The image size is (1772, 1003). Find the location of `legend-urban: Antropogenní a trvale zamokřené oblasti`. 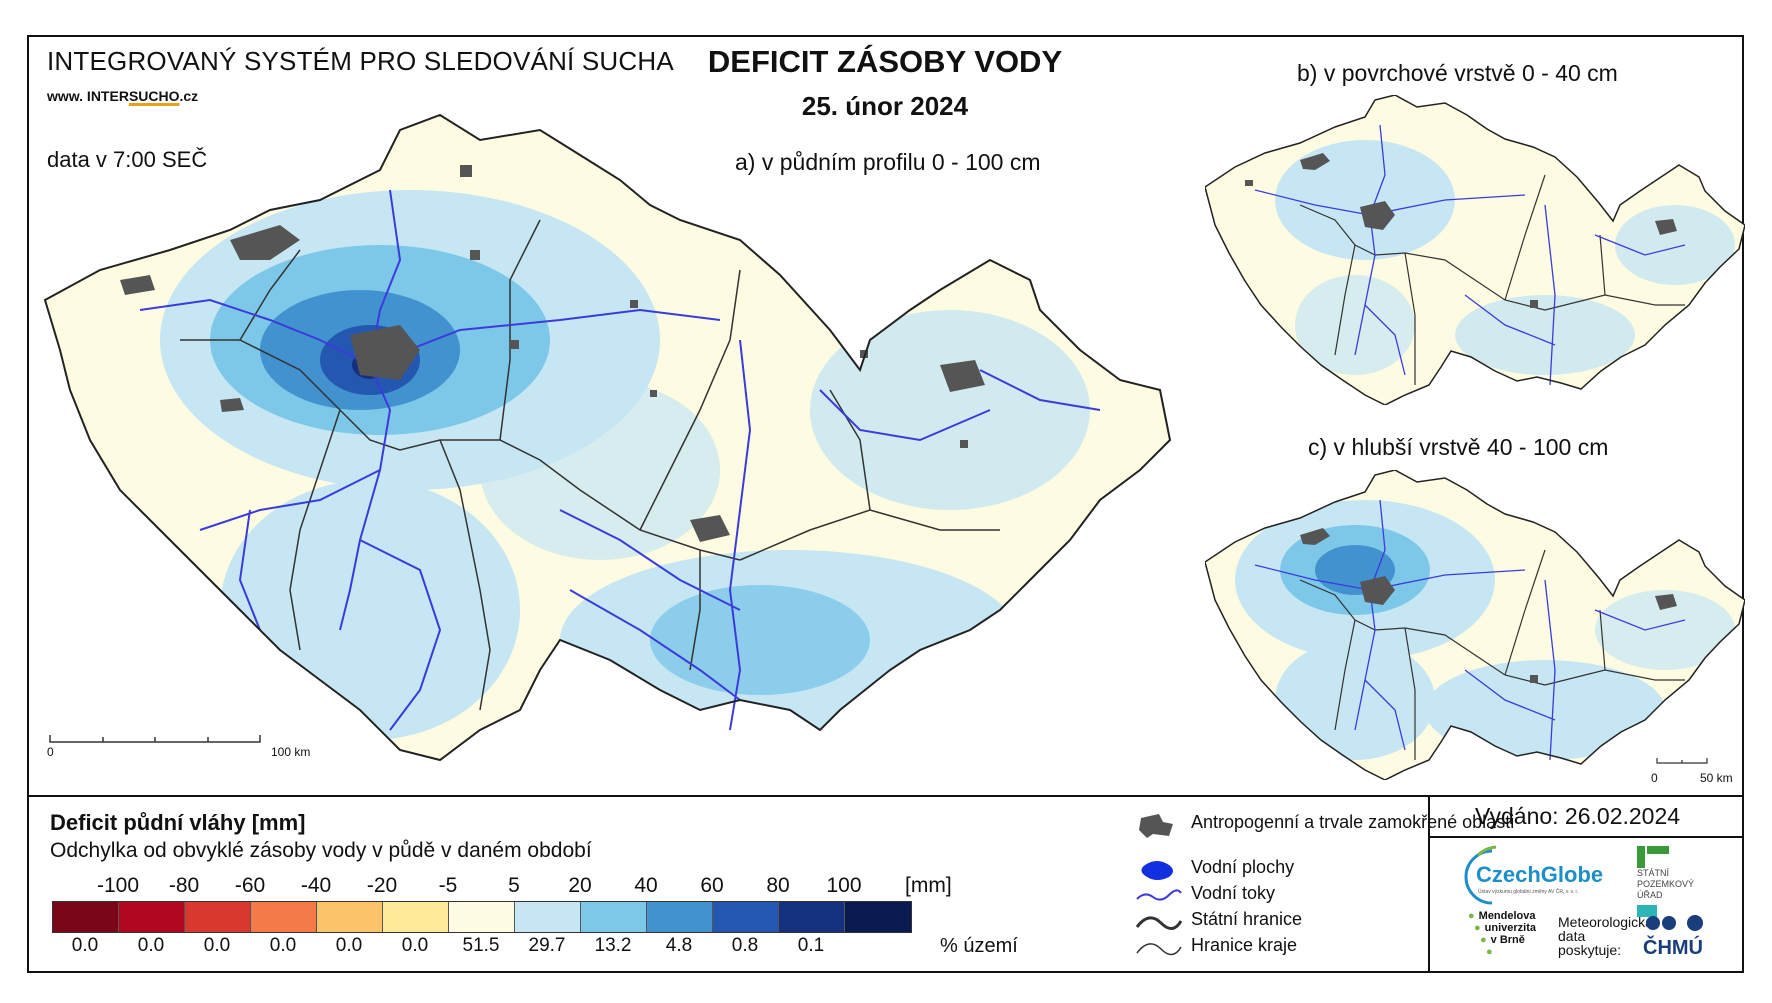

legend-urban: Antropogenní a trvale zamokřené oblasti is located at coordinates (1323, 825).